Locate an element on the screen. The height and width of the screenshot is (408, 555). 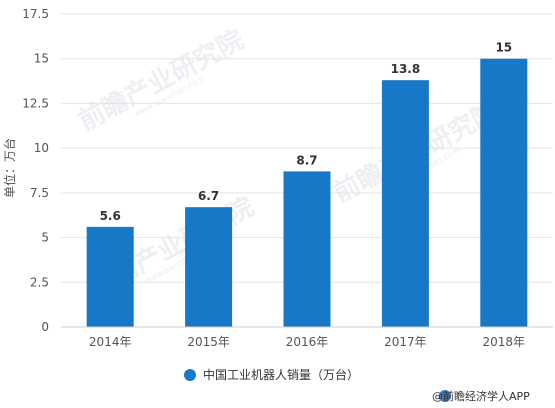
x-tick-label: 2016年 is located at coordinates (307, 342).